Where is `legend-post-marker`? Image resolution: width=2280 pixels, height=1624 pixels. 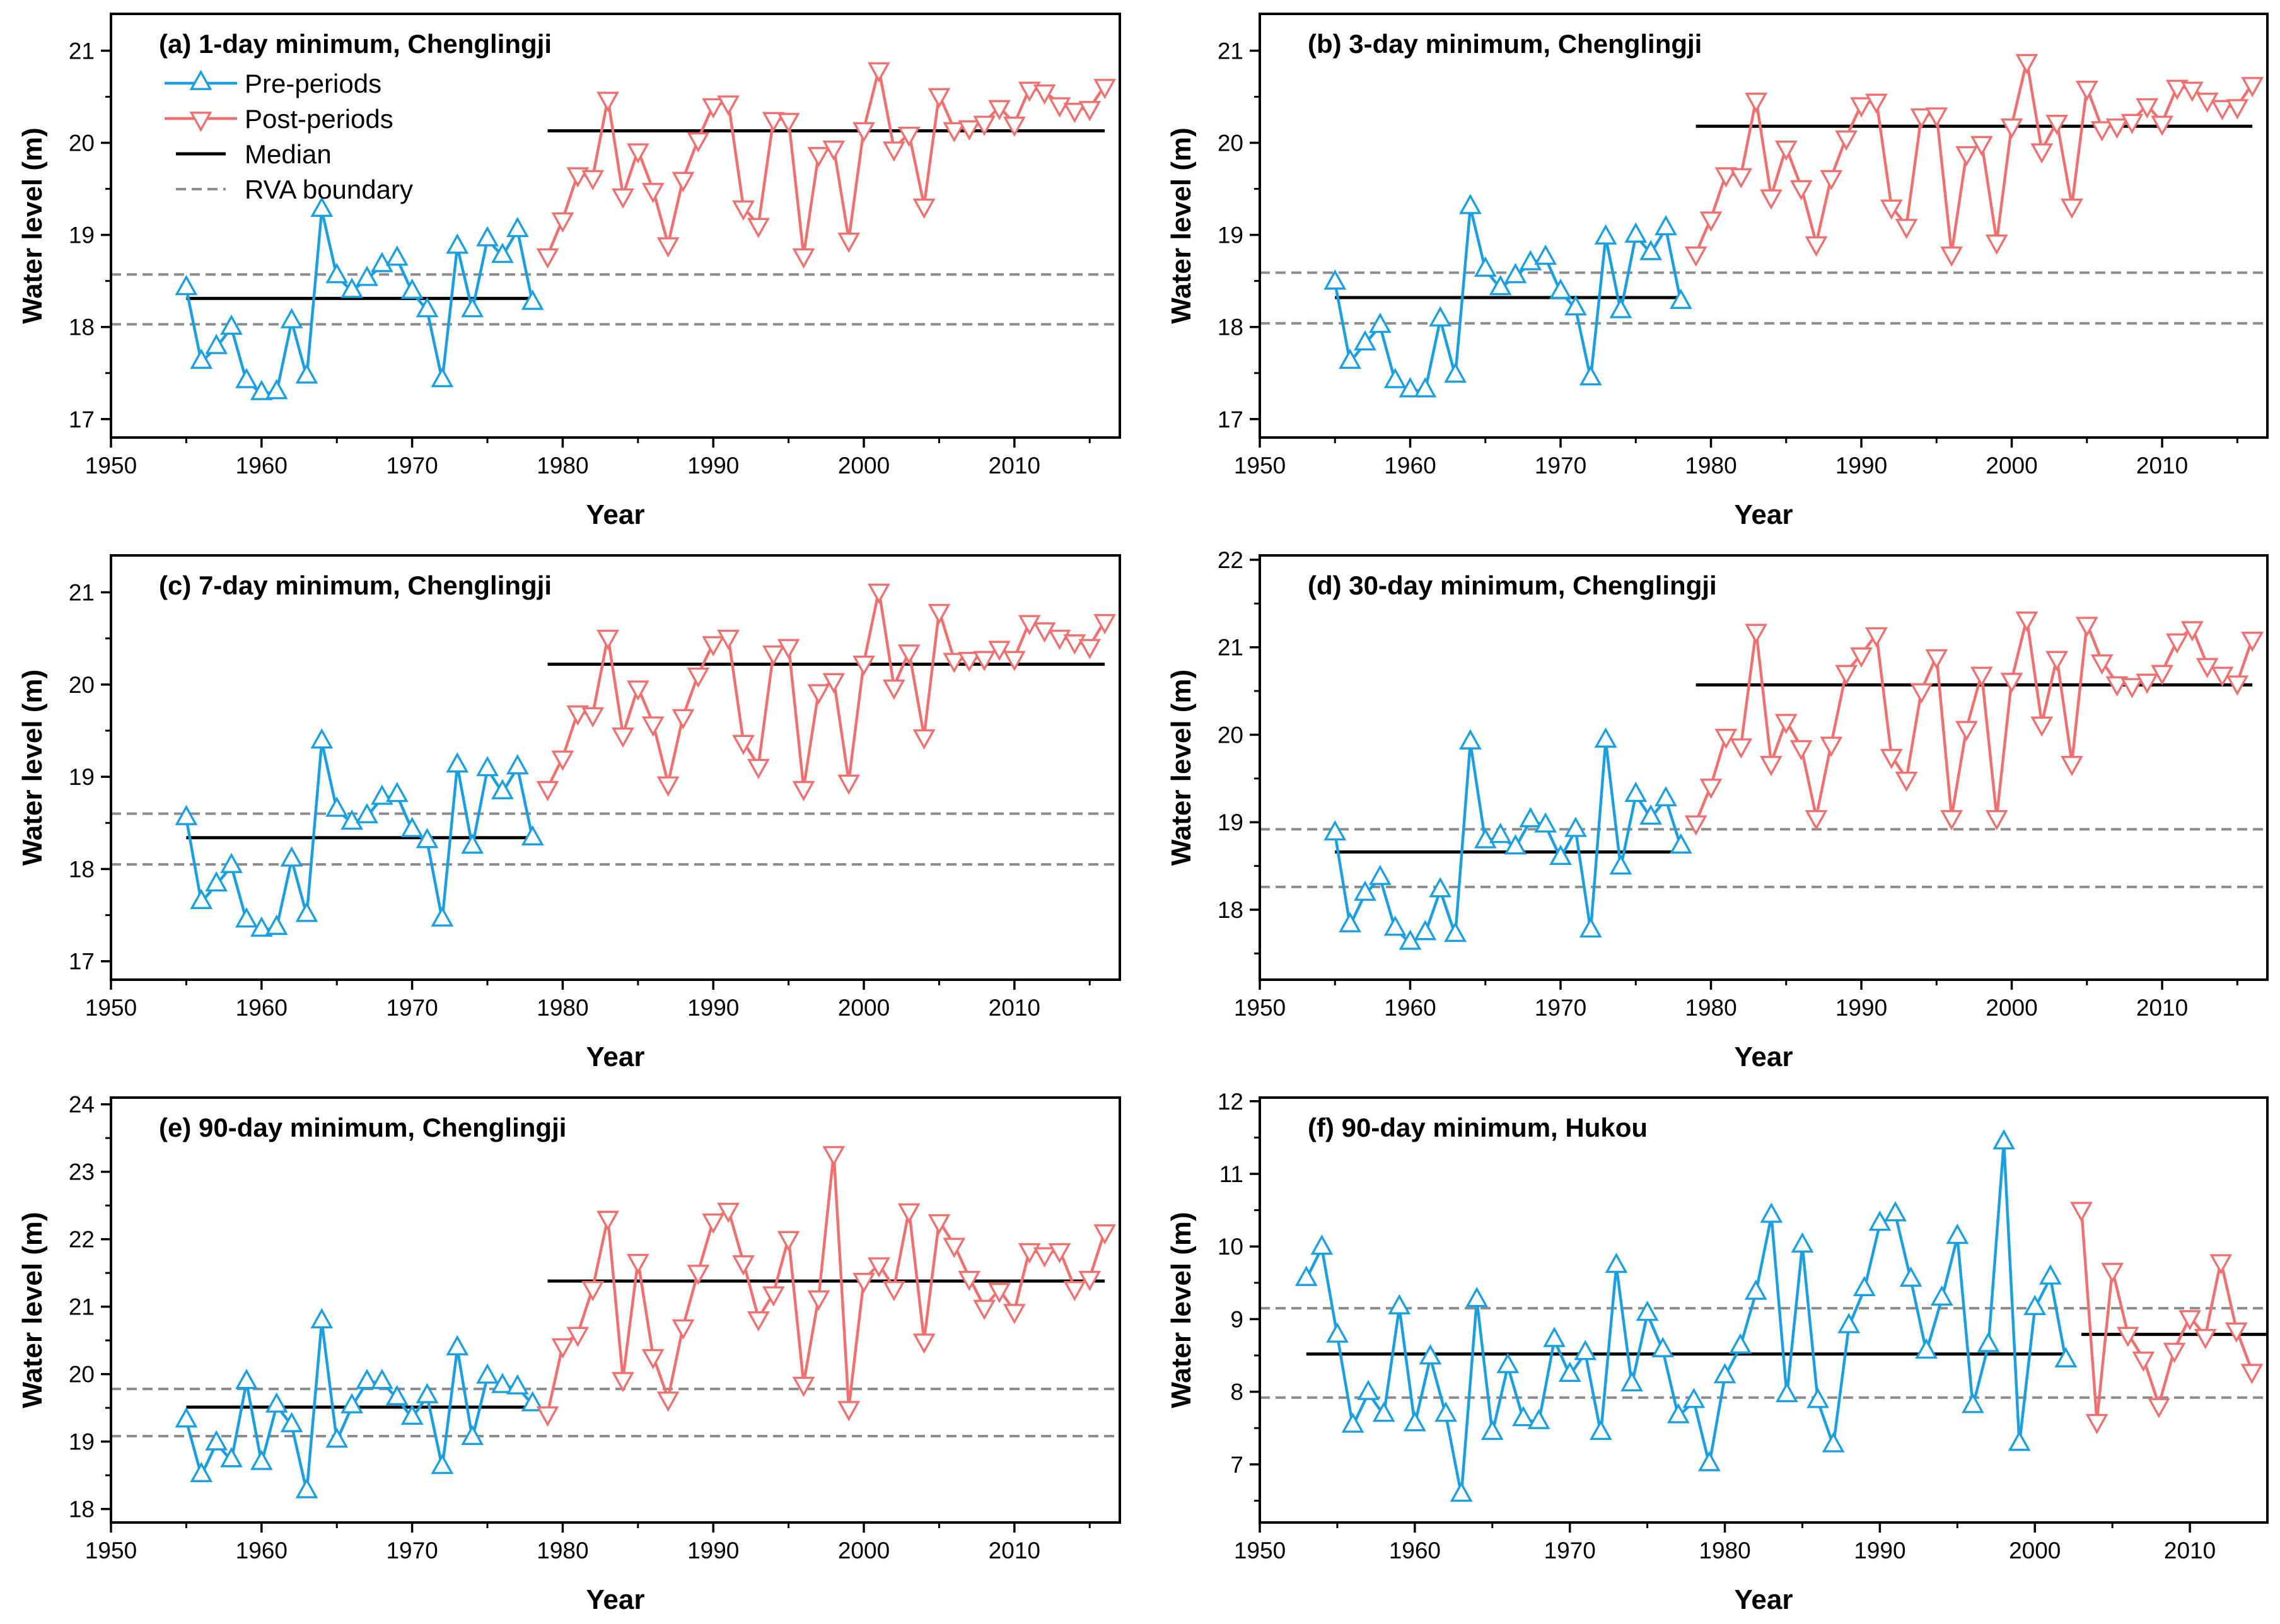
legend-post-marker is located at coordinates (201, 122).